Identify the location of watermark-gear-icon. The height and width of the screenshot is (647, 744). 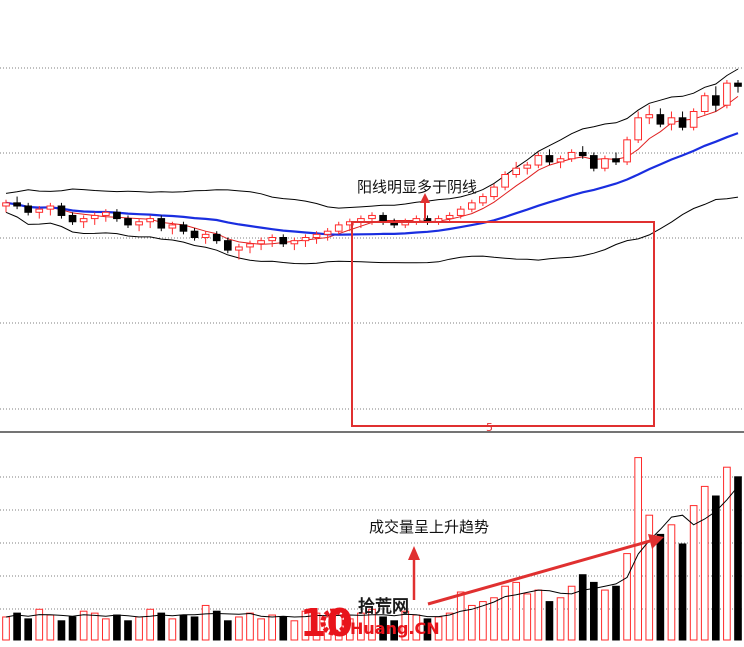
(334, 622).